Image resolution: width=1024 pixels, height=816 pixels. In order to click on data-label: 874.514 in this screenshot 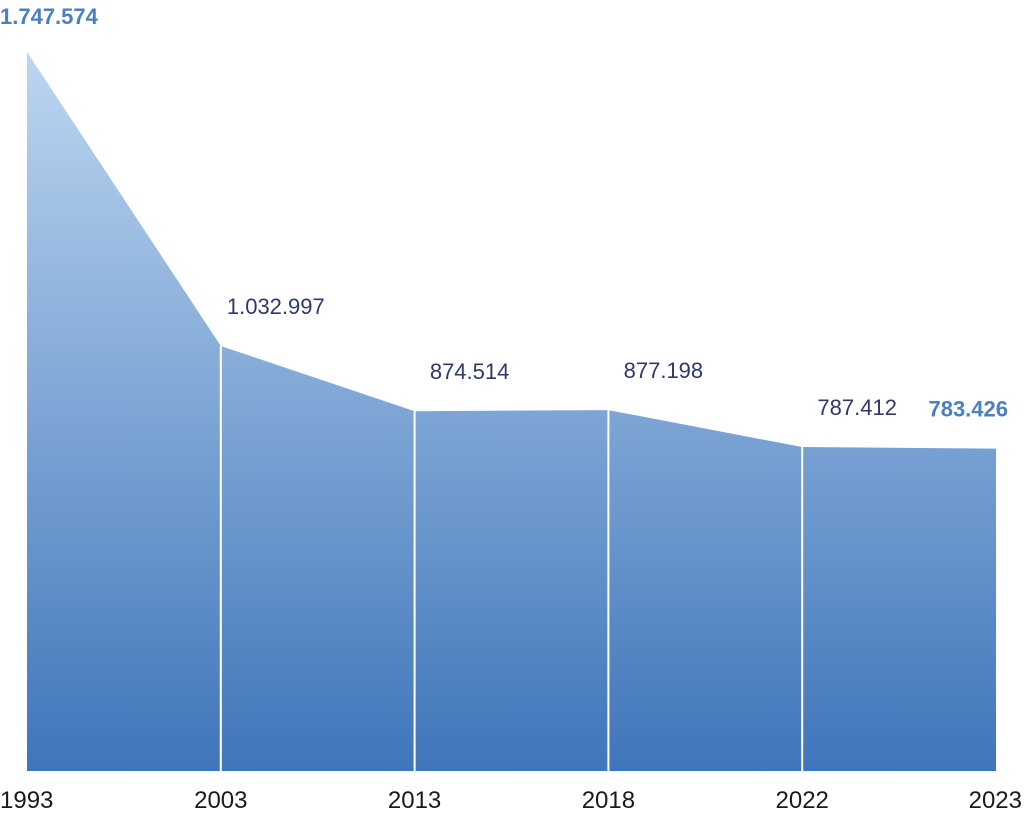, I will do `click(470, 371)`.